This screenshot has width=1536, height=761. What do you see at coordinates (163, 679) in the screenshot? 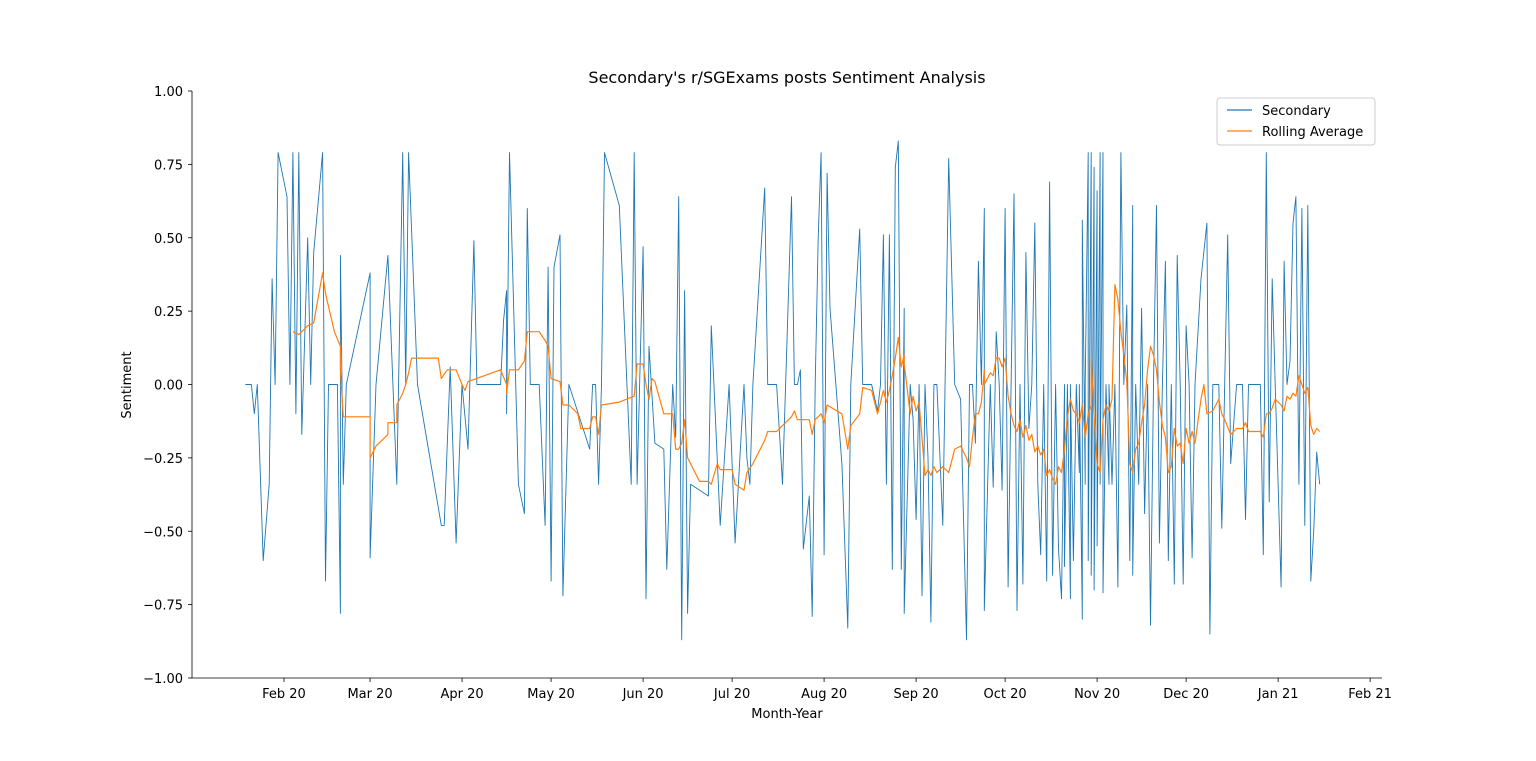
I see `y-tick-label: −1.00` at bounding box center [163, 679].